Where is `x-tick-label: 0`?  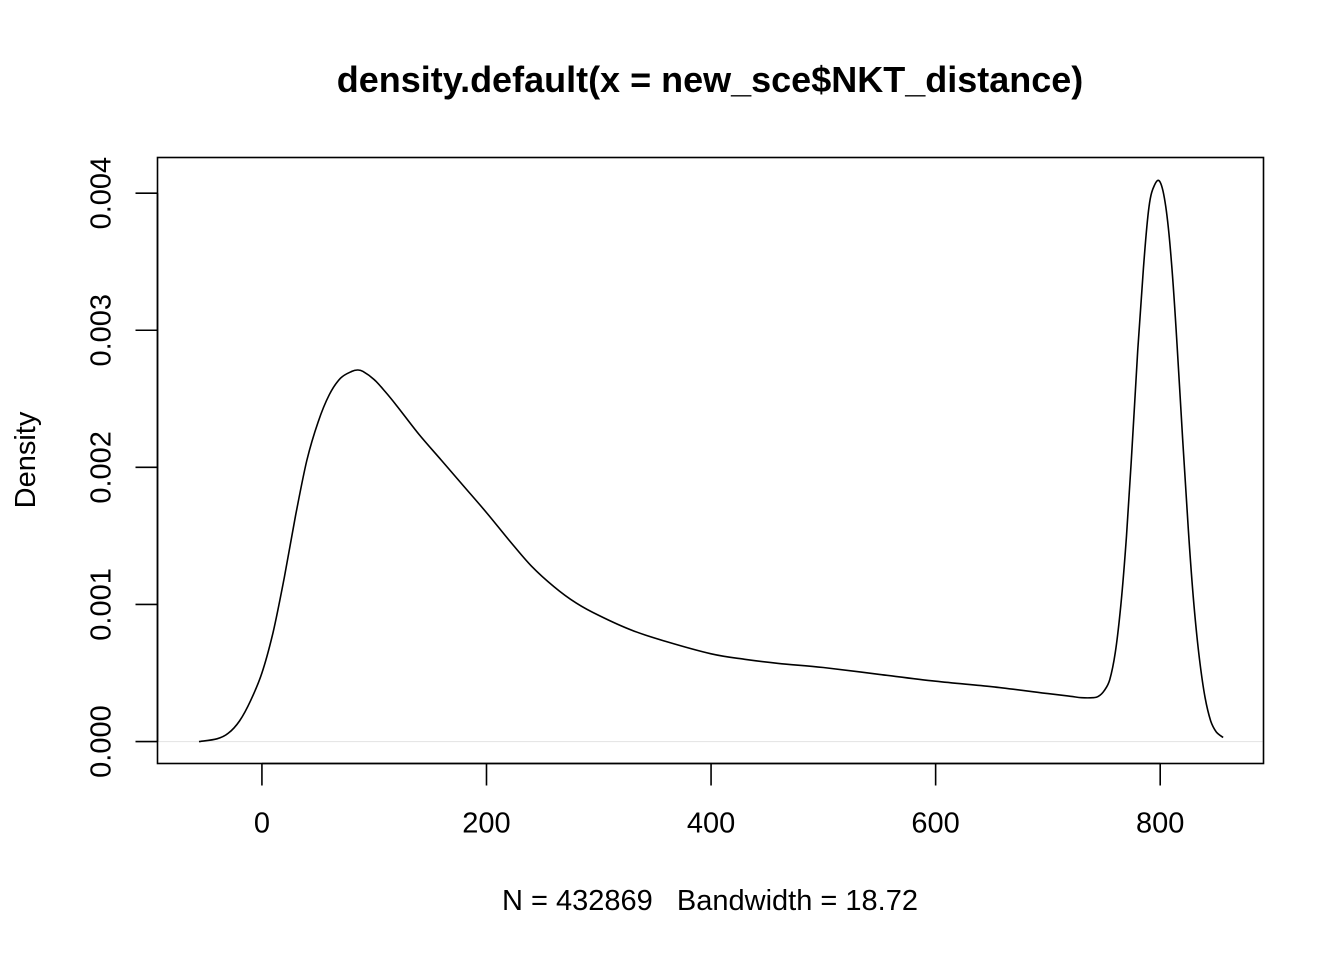 x-tick-label: 0 is located at coordinates (262, 824).